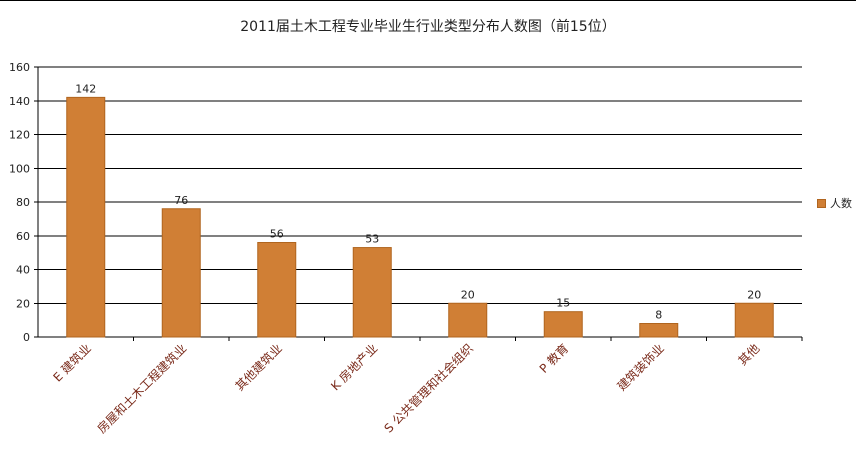 This screenshot has width=856, height=460. What do you see at coordinates (658, 315) in the screenshot?
I see `data-label: 8` at bounding box center [658, 315].